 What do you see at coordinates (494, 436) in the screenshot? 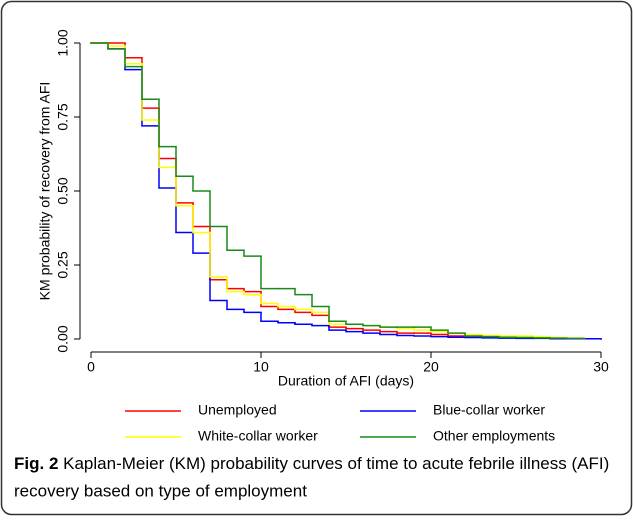
I see `legend-label: Other employments` at bounding box center [494, 436].